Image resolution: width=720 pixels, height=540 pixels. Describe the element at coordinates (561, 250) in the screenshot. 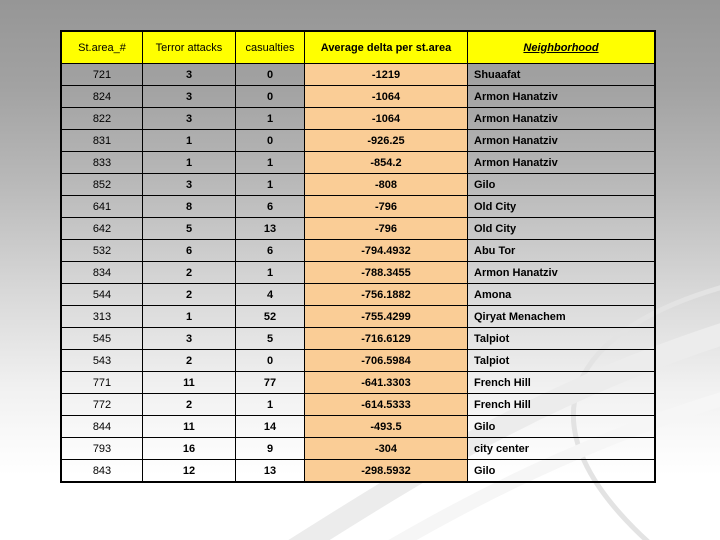

I see `neighborhood-cell: Abu Tor` at that location.